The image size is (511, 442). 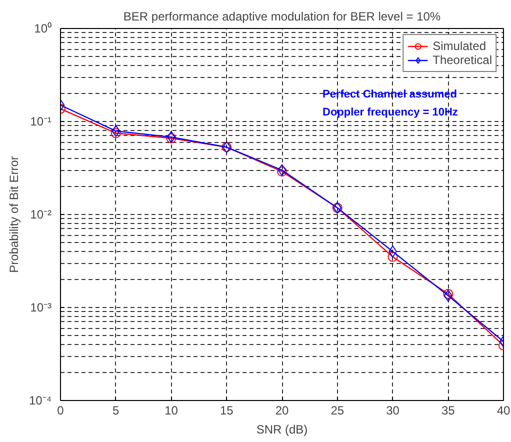 What do you see at coordinates (459, 46) in the screenshot?
I see `legend-label: Simulated` at bounding box center [459, 46].